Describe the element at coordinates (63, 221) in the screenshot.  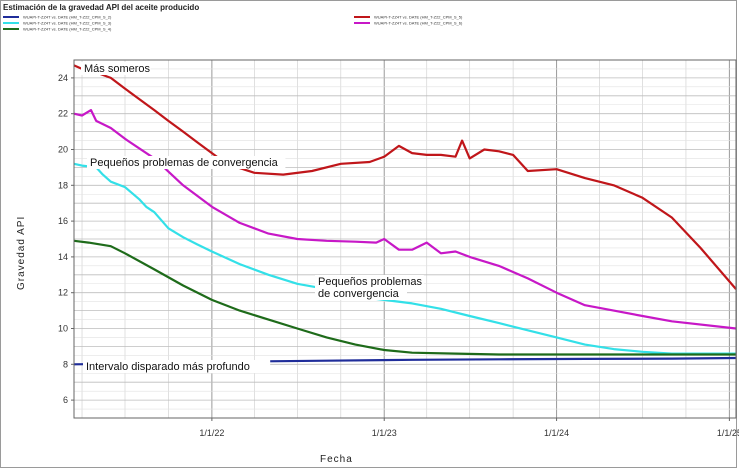
I see `y-tick-label: 16` at that location.